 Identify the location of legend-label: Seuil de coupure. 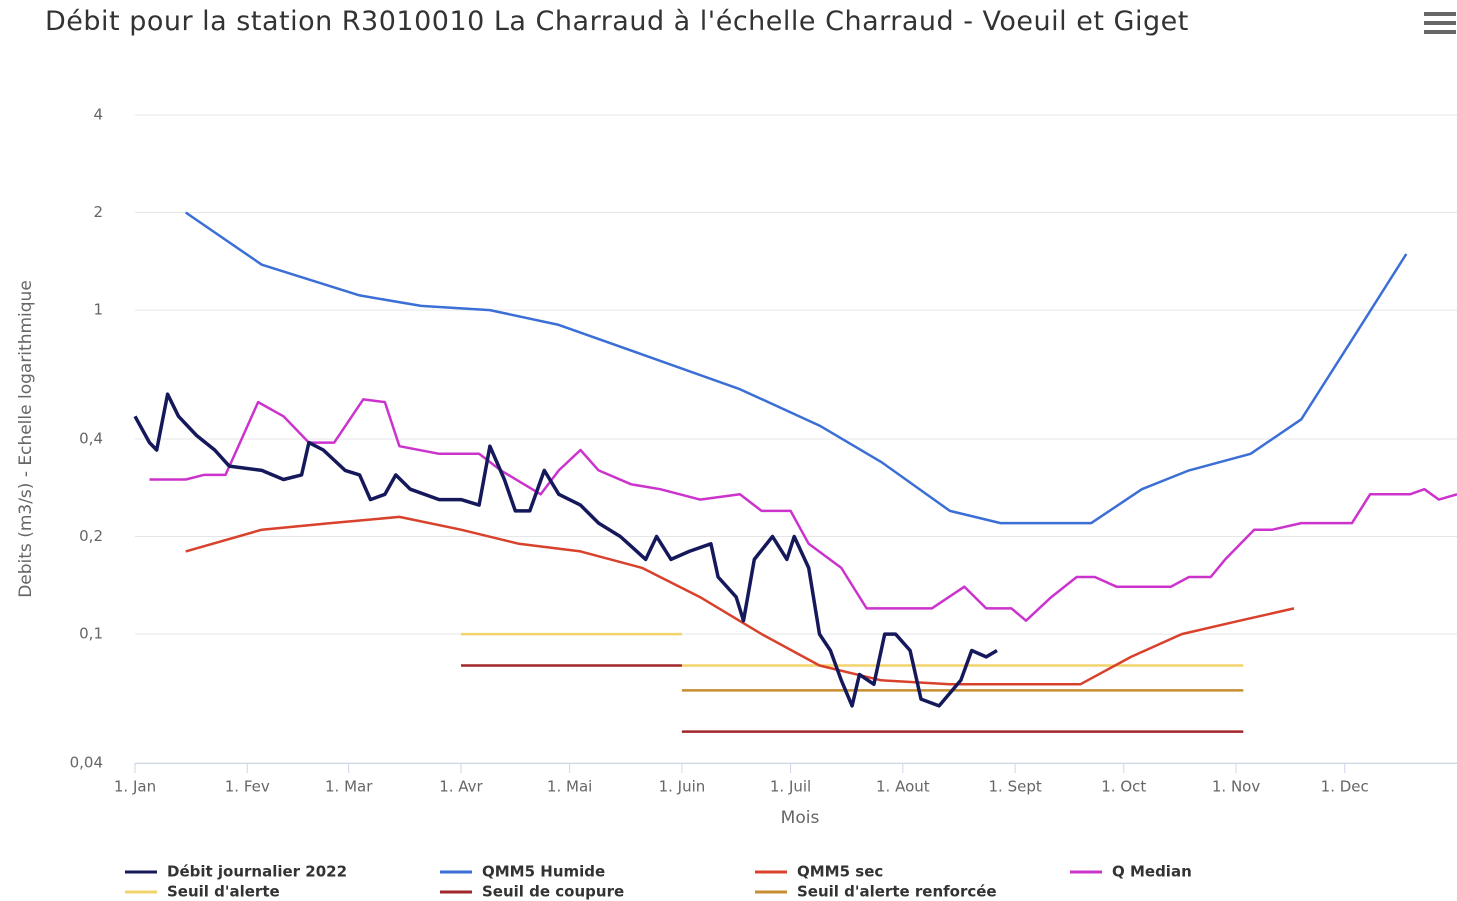
(553, 892).